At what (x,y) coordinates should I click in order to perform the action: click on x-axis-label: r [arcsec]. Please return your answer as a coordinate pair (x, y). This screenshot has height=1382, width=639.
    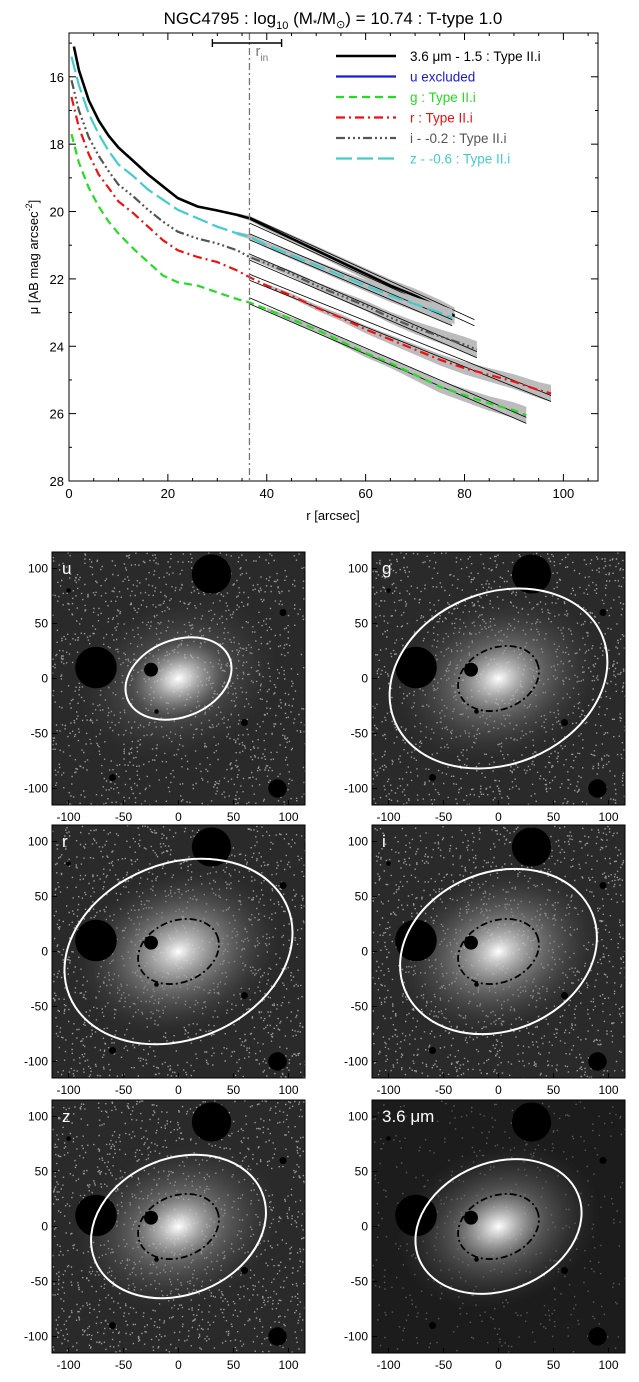
    Looking at the image, I should click on (332, 515).